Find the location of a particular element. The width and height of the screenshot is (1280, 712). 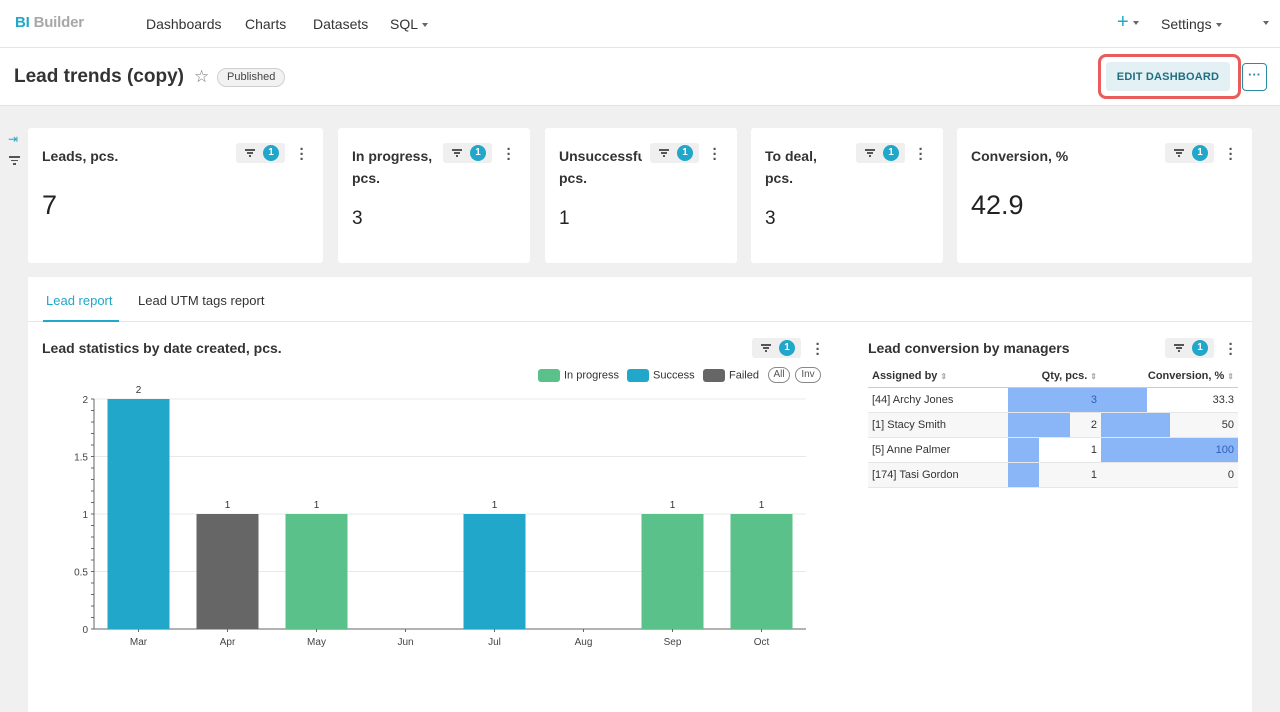

column-label: Qty, pcs. is located at coordinates (1064, 375).